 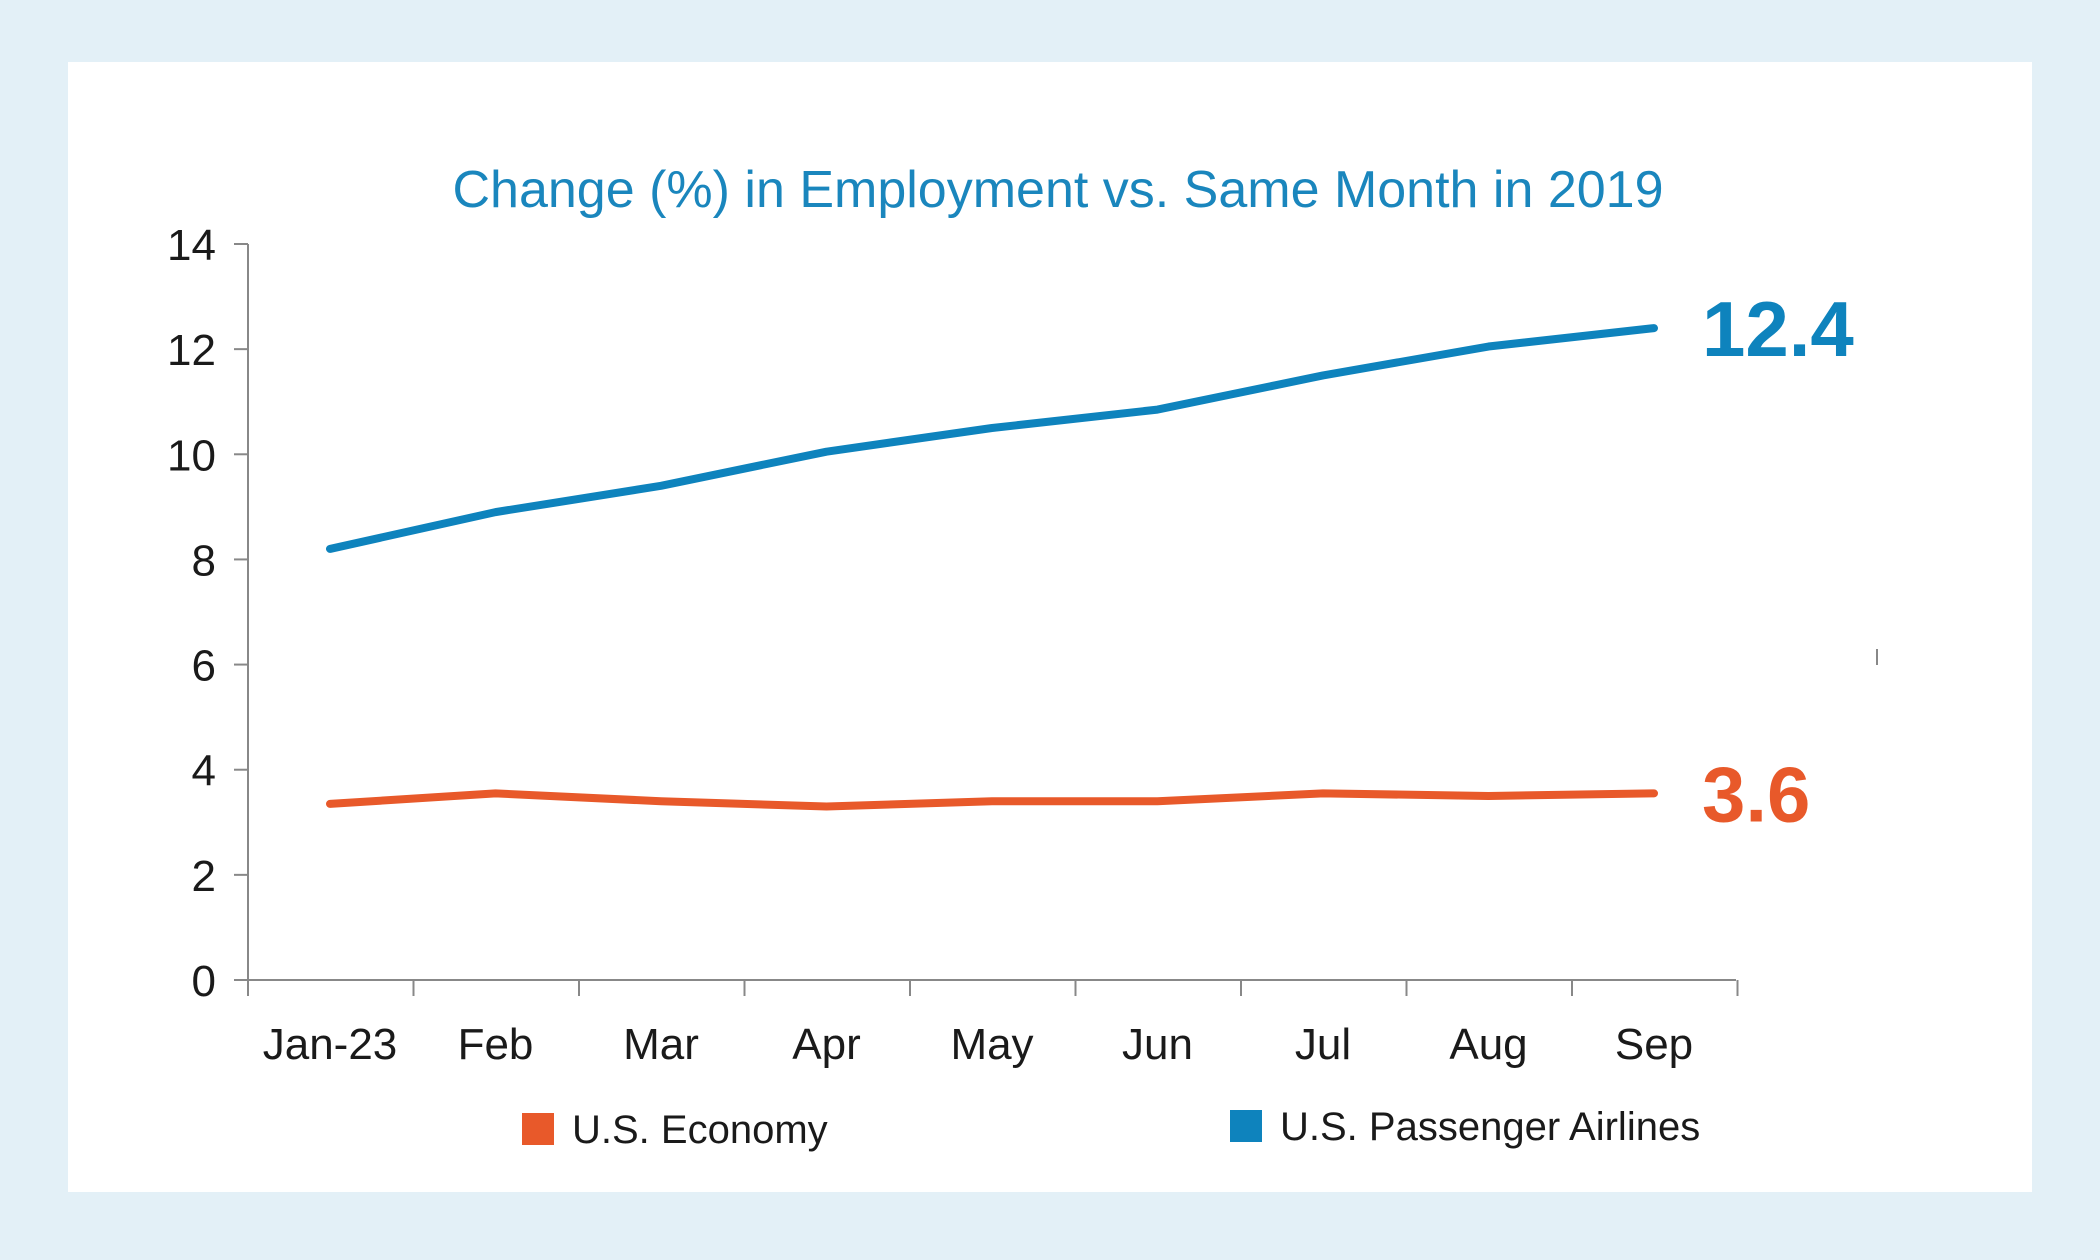 What do you see at coordinates (700, 1130) in the screenshot?
I see `legend-label: U.S. Economy` at bounding box center [700, 1130].